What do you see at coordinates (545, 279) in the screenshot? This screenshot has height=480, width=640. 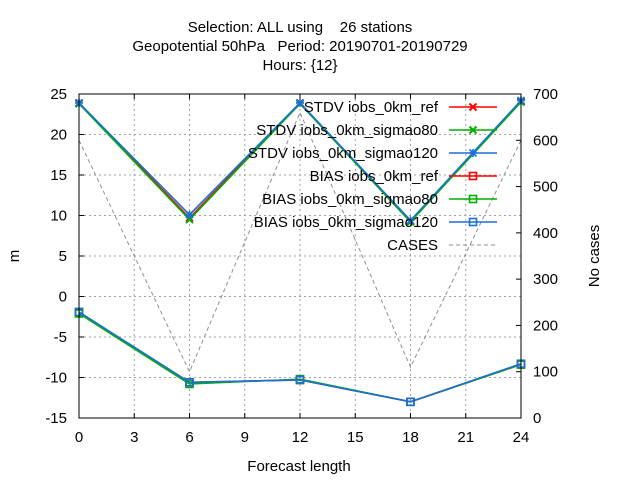 I see `y2-tick-label: 300` at bounding box center [545, 279].